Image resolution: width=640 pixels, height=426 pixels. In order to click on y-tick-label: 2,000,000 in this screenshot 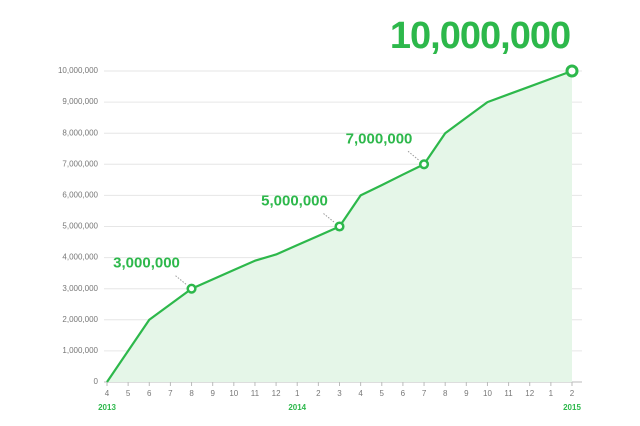, I will do `click(80, 319)`.